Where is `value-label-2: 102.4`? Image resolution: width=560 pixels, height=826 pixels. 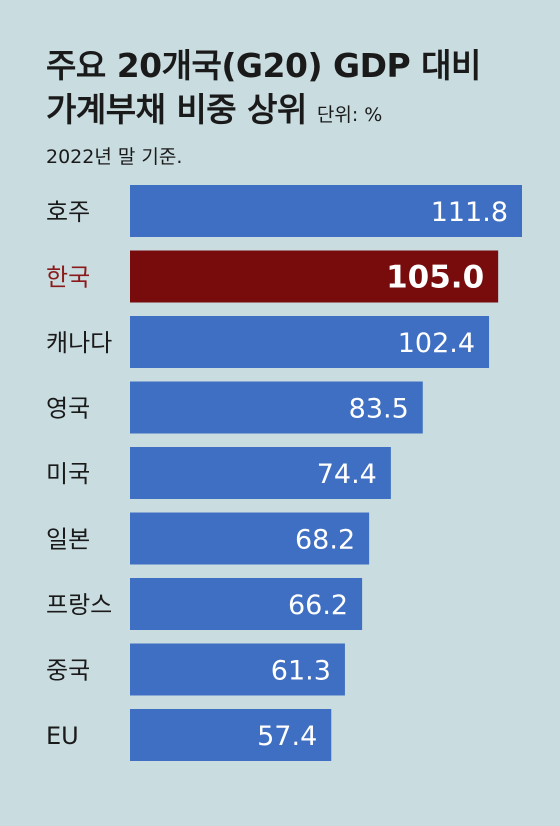
value-label-2: 102.4 is located at coordinates (436, 343).